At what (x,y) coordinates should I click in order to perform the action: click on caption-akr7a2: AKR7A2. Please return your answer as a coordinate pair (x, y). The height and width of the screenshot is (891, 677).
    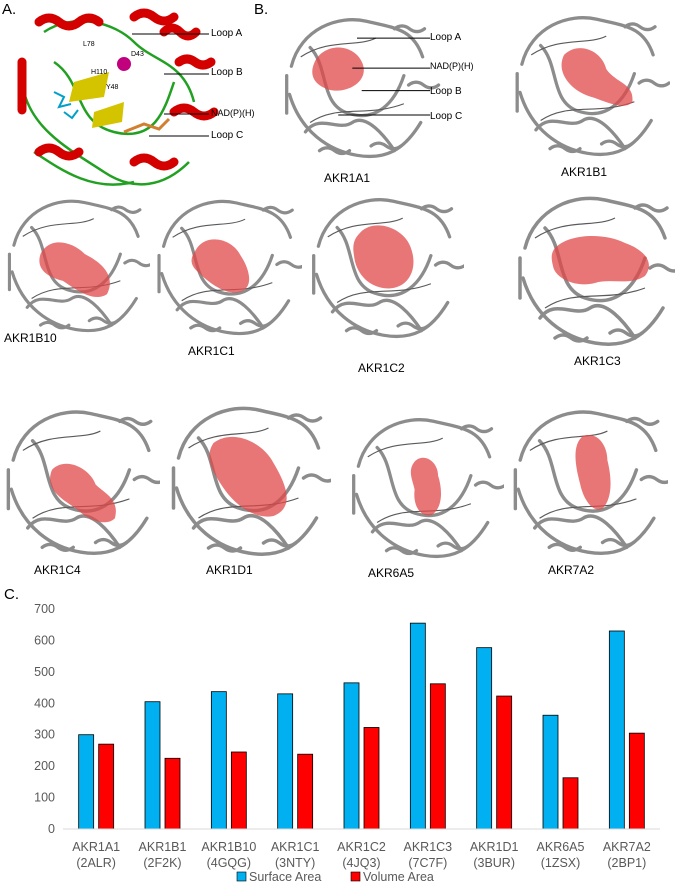
    Looking at the image, I should click on (571, 570).